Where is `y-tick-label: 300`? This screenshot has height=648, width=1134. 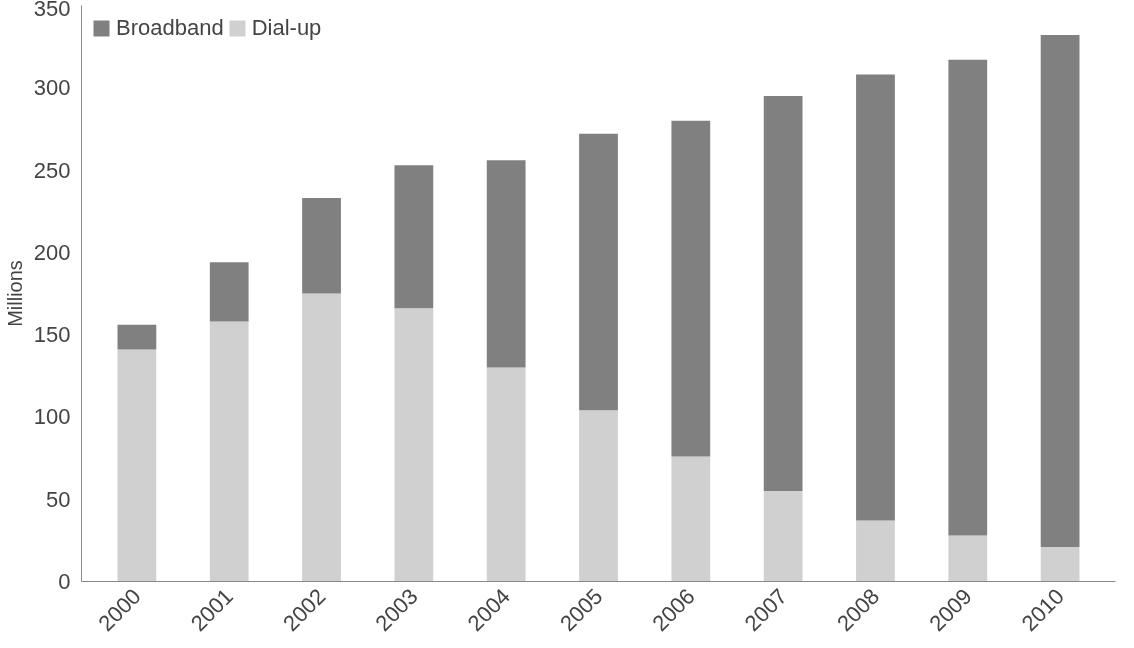
y-tick-label: 300 is located at coordinates (52, 88).